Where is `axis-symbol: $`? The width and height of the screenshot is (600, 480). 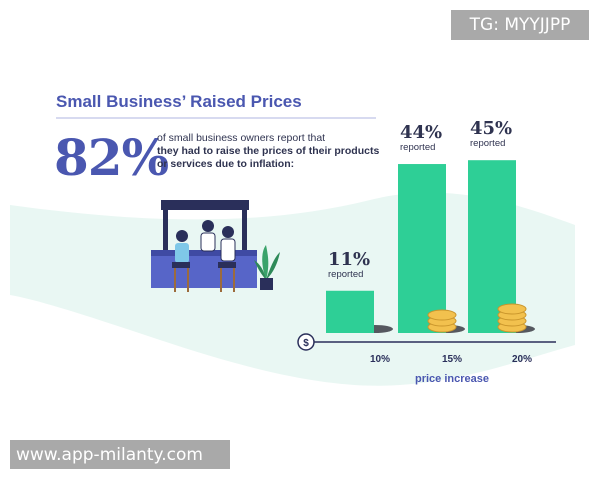
axis-symbol: $ is located at coordinates (306, 343).